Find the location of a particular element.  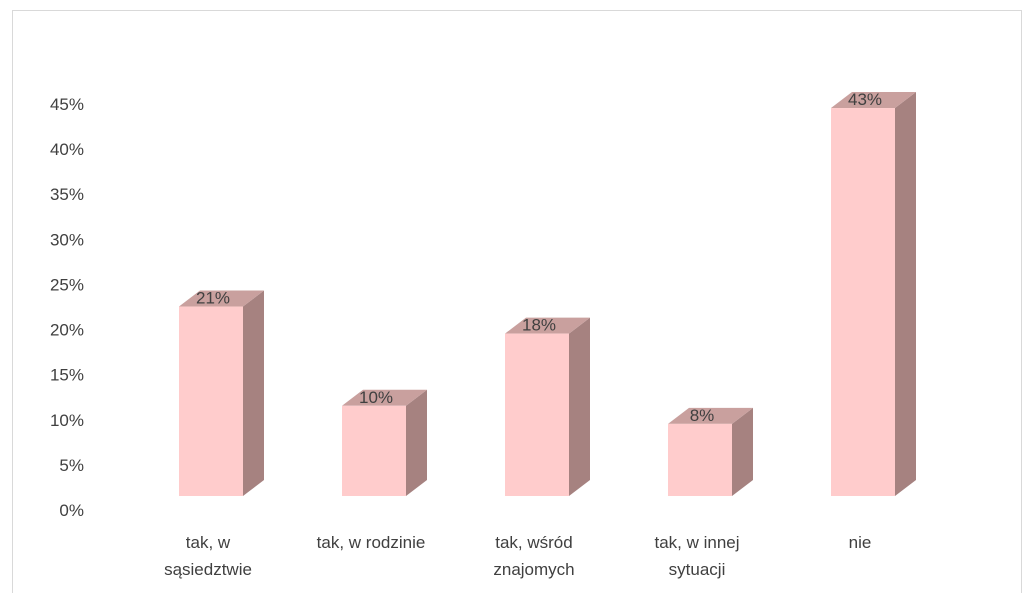

category-label: nie is located at coordinates (860, 542).